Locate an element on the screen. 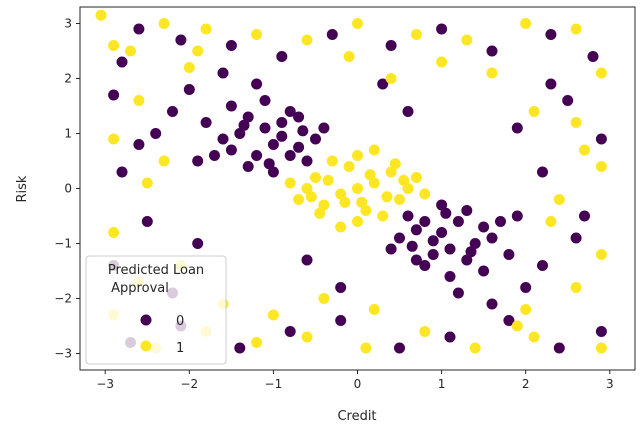 This screenshot has width=644, height=428. legend-title-line-1: Predicted Loan is located at coordinates (156, 270).